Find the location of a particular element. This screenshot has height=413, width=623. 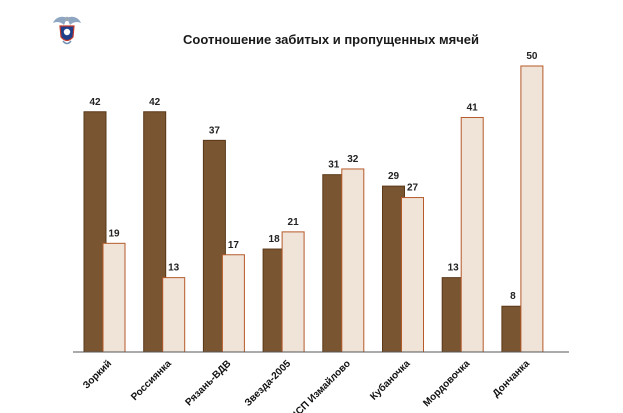

category-label-8: Дончанка is located at coordinates (512, 379).